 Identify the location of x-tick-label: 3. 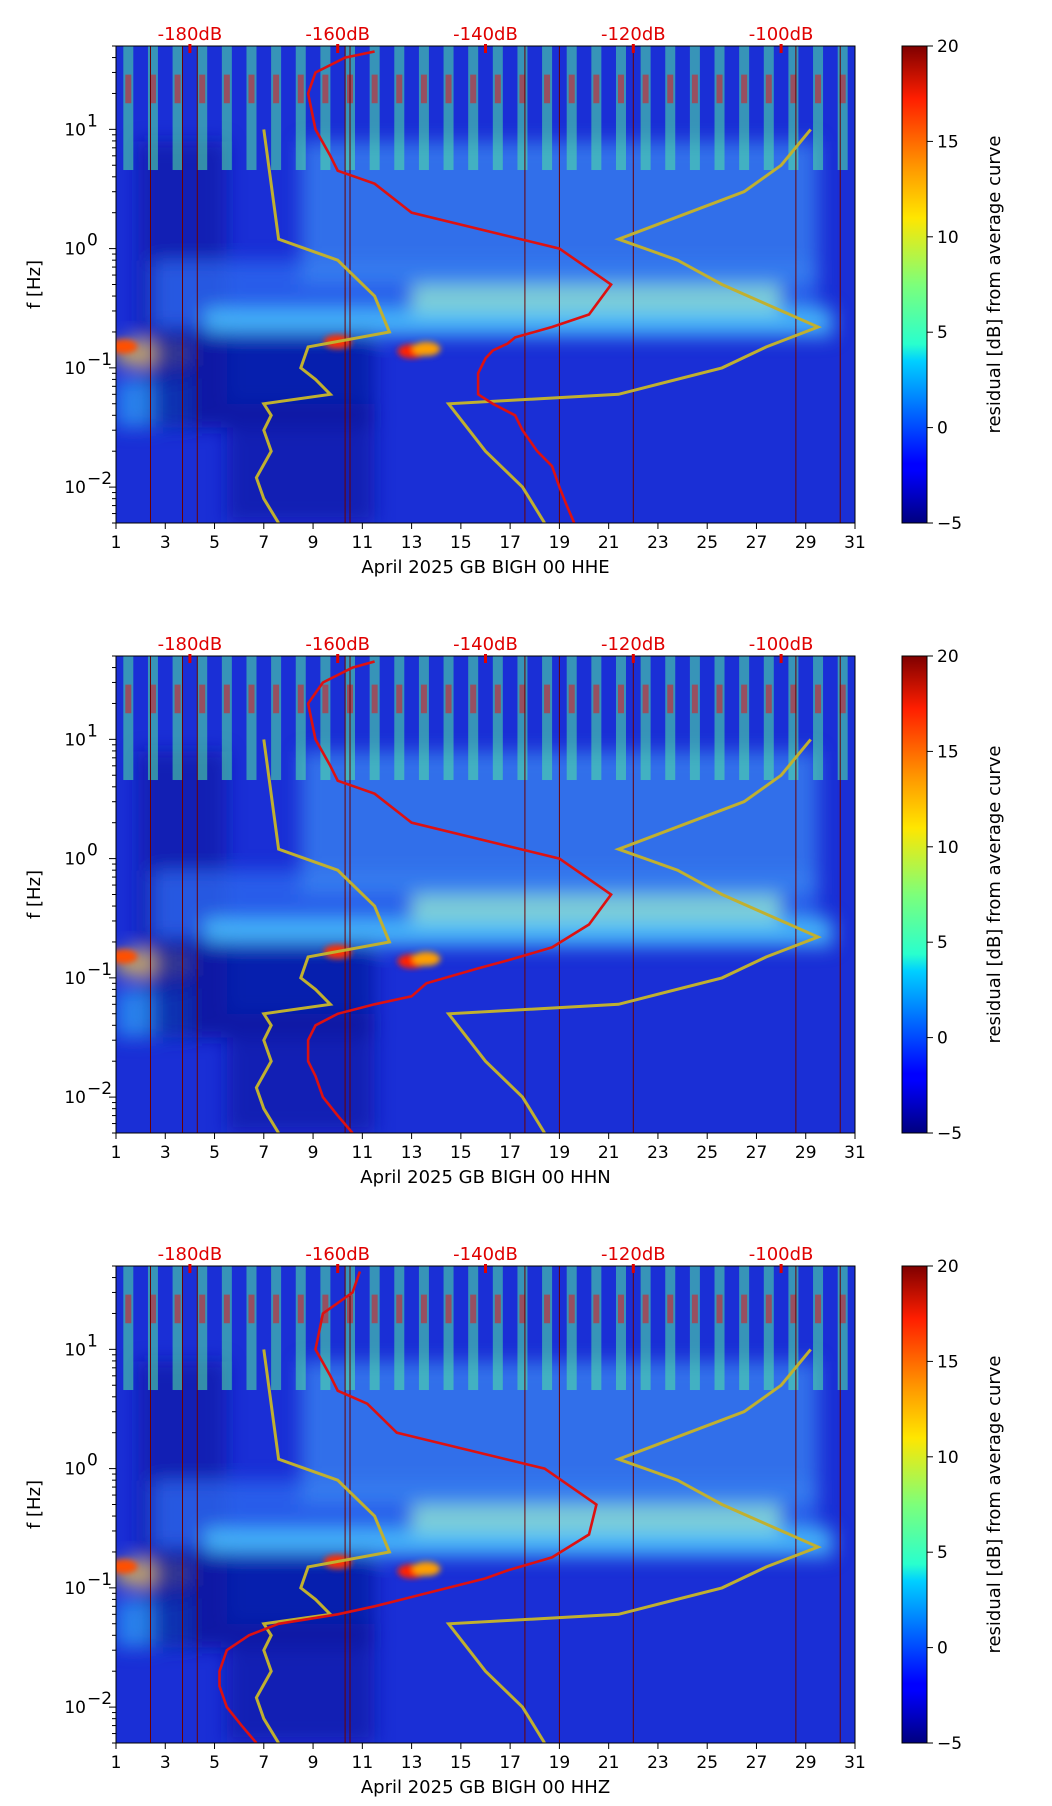
(165, 1153).